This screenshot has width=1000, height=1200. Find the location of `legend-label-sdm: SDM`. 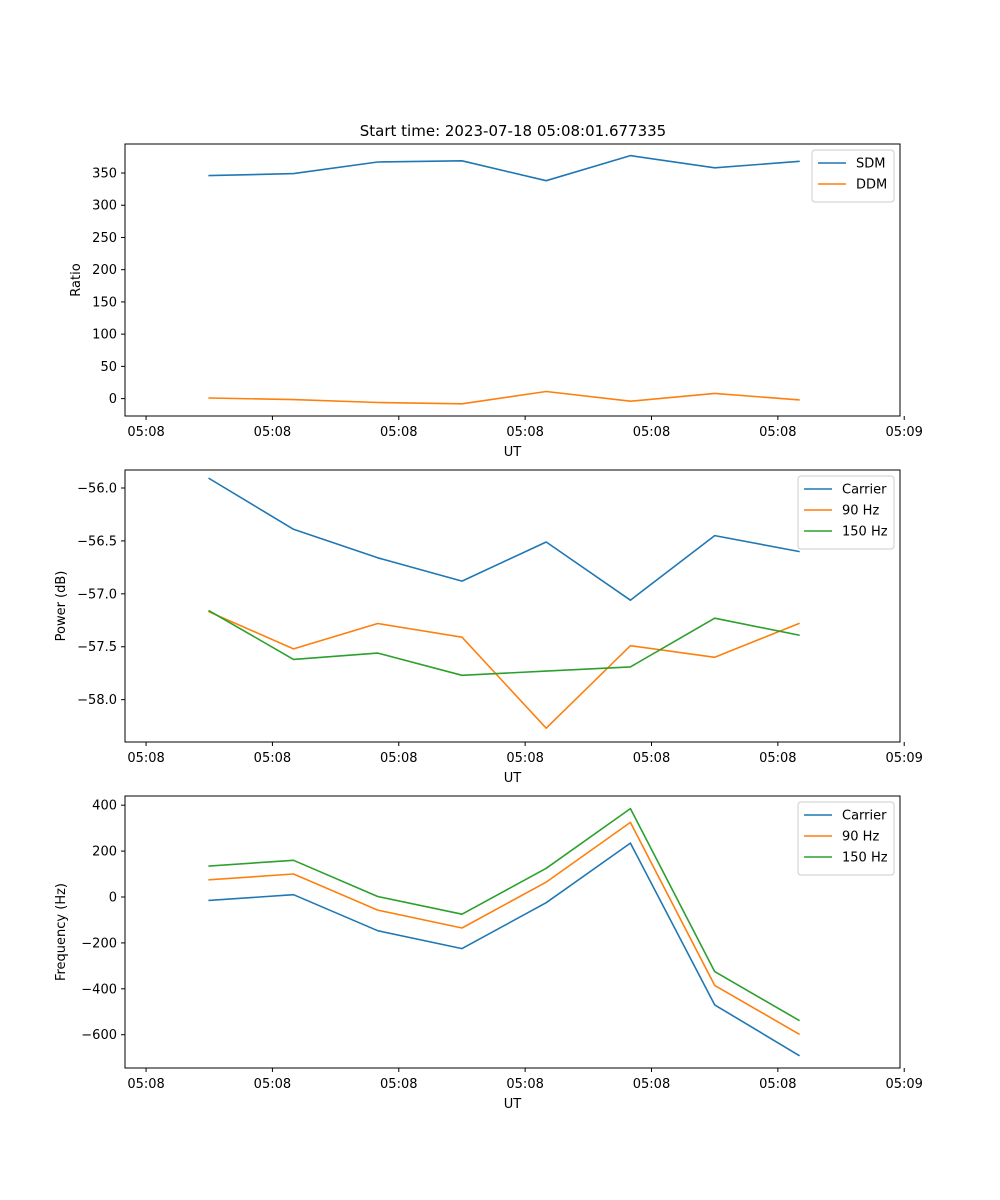

legend-label-sdm: SDM is located at coordinates (870, 164).